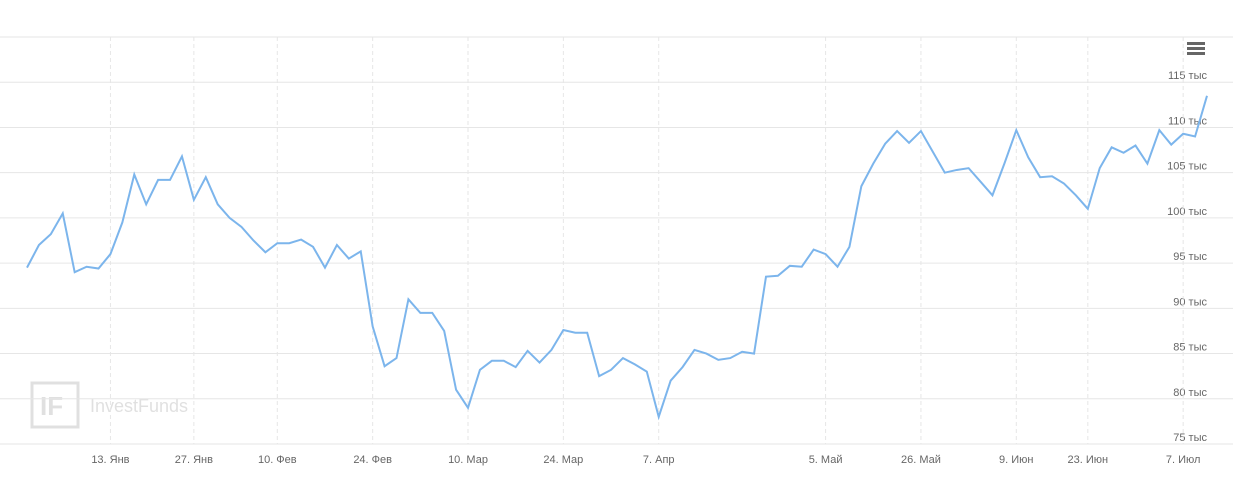  What do you see at coordinates (1187, 167) in the screenshot?
I see `y-tick-label: 105 тыс` at bounding box center [1187, 167].